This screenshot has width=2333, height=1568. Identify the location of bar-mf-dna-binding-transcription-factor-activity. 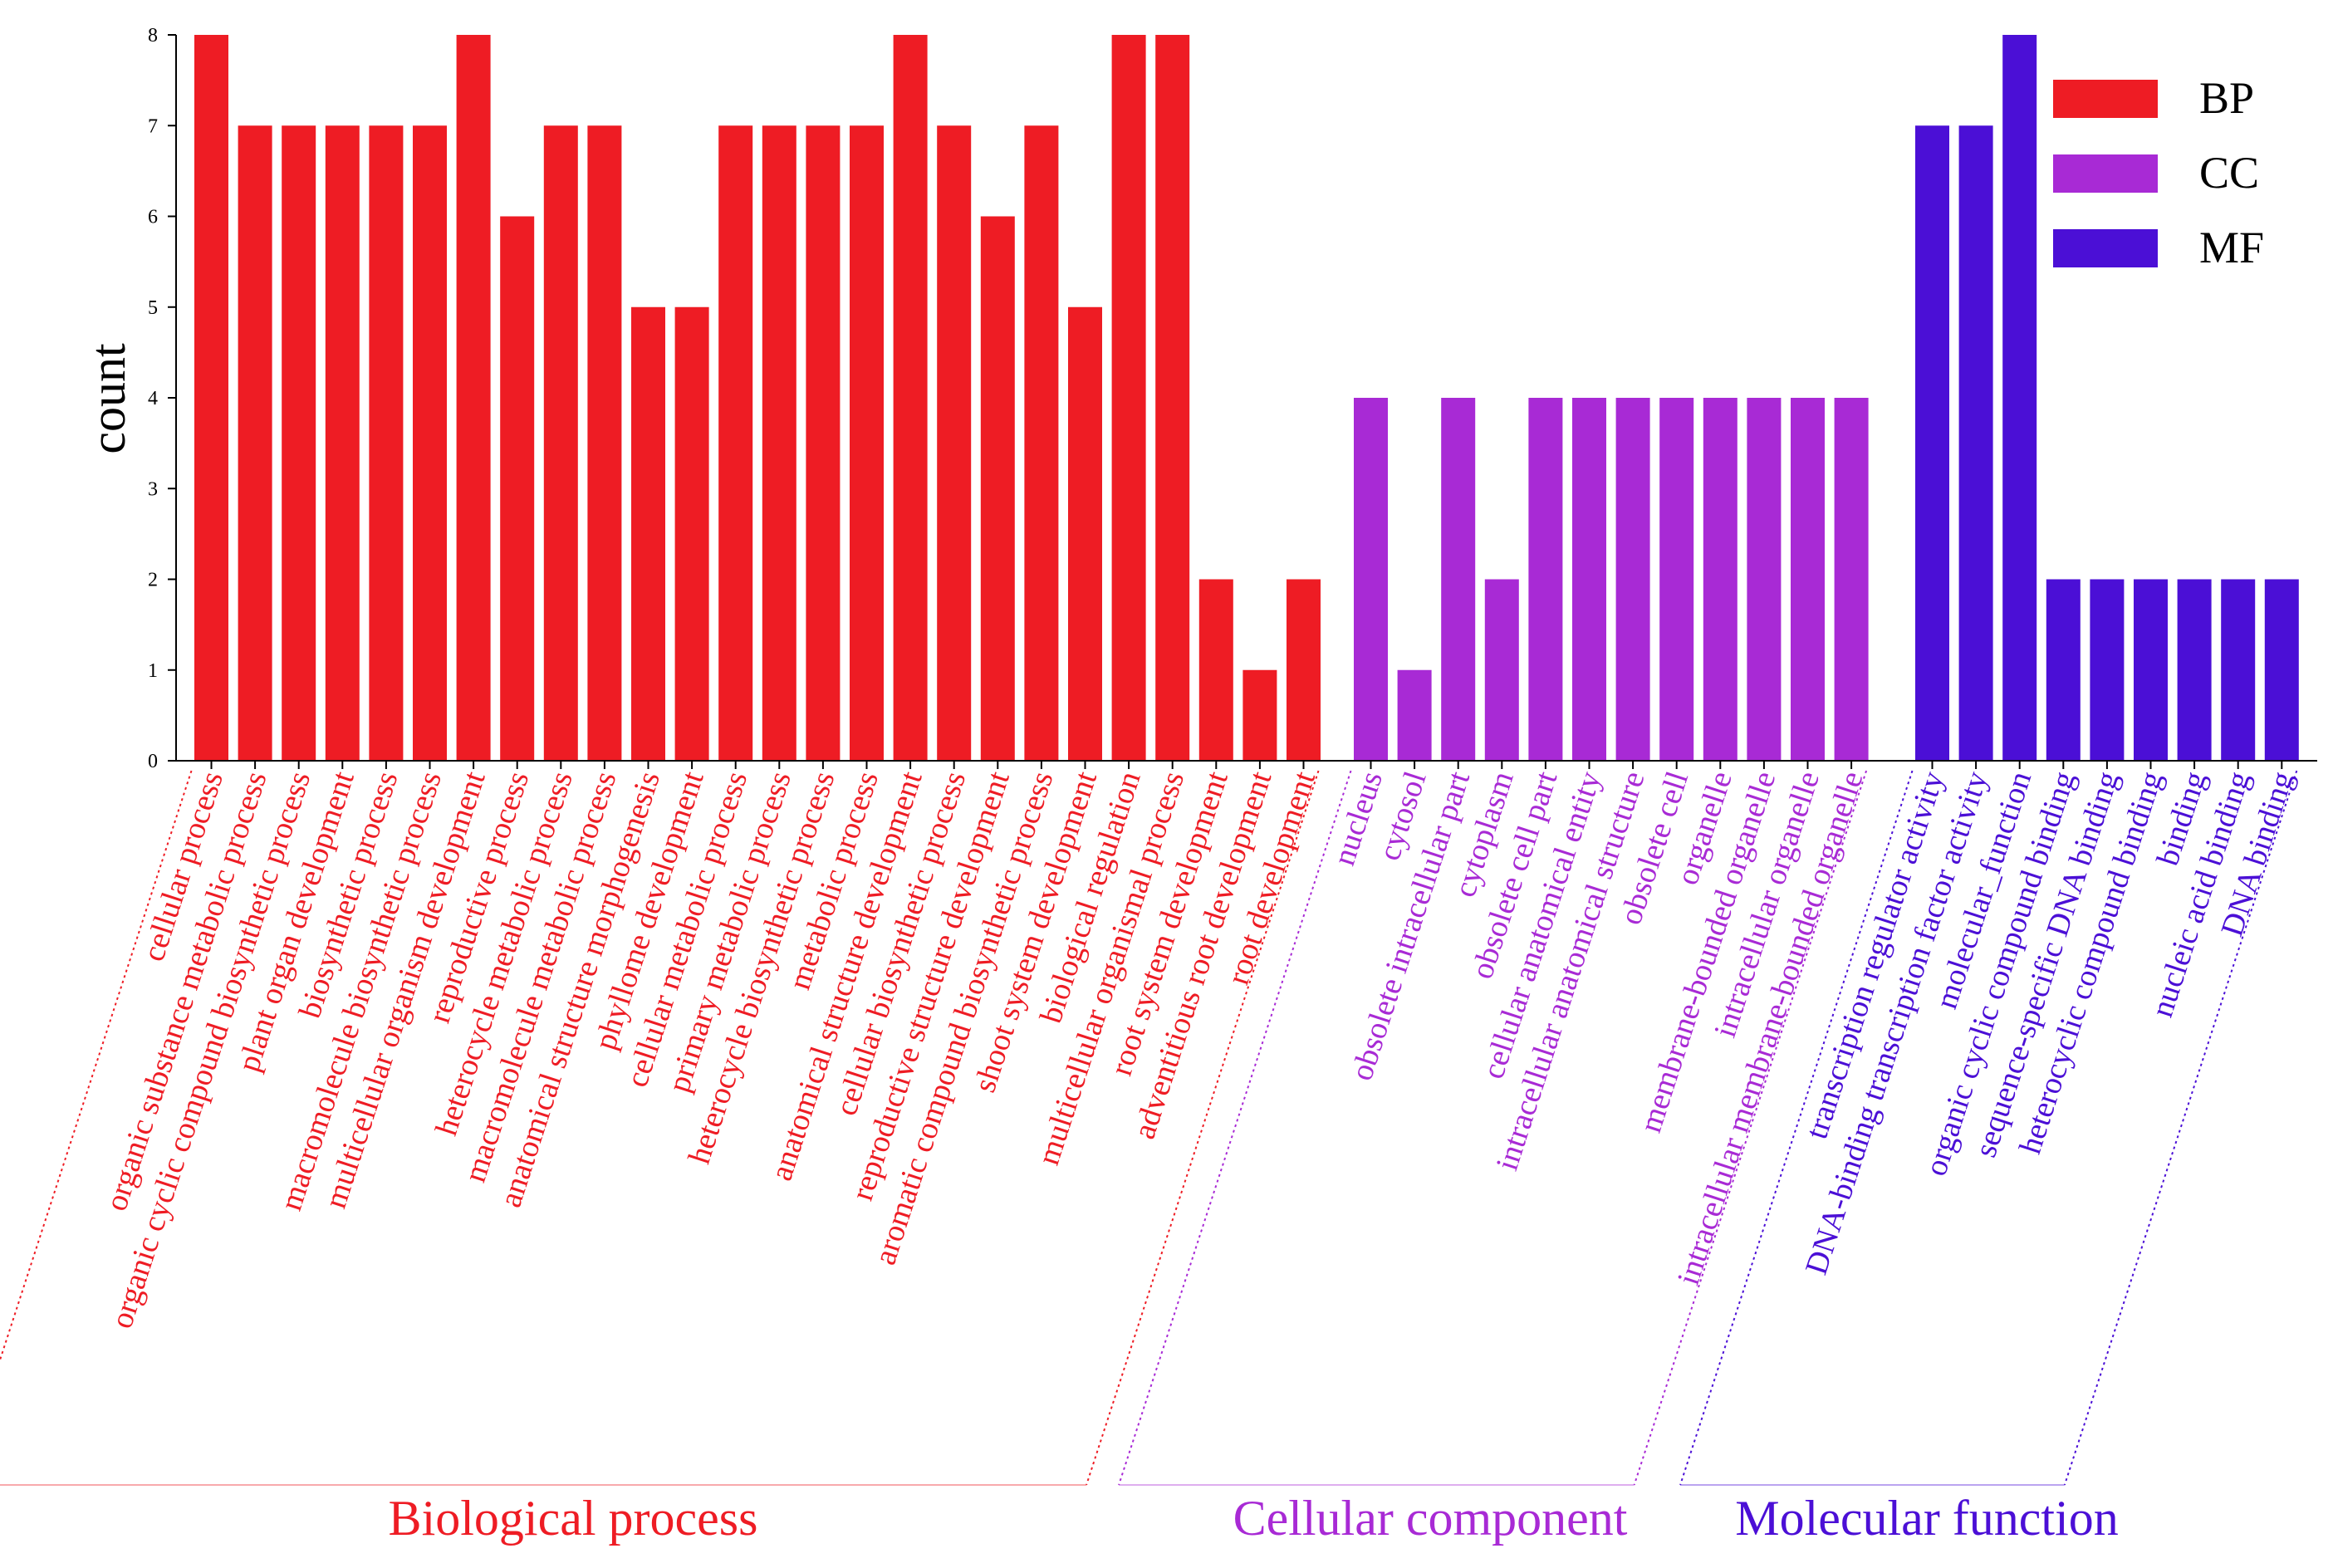
(1975, 443).